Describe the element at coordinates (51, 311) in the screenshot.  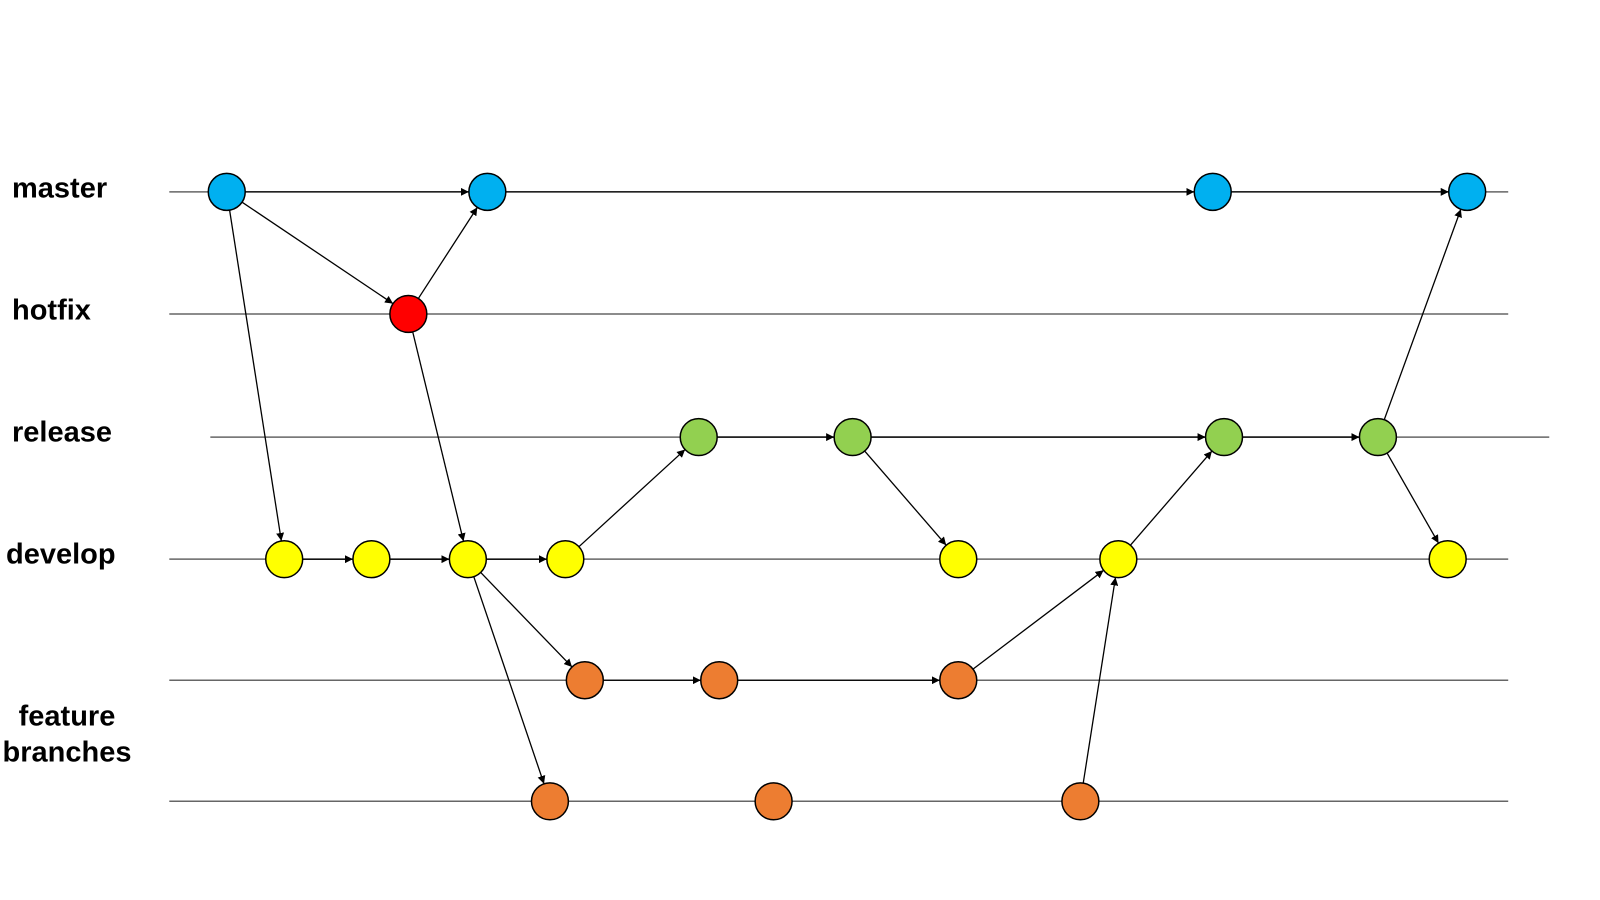
I see `lane-label: hotfix` at that location.